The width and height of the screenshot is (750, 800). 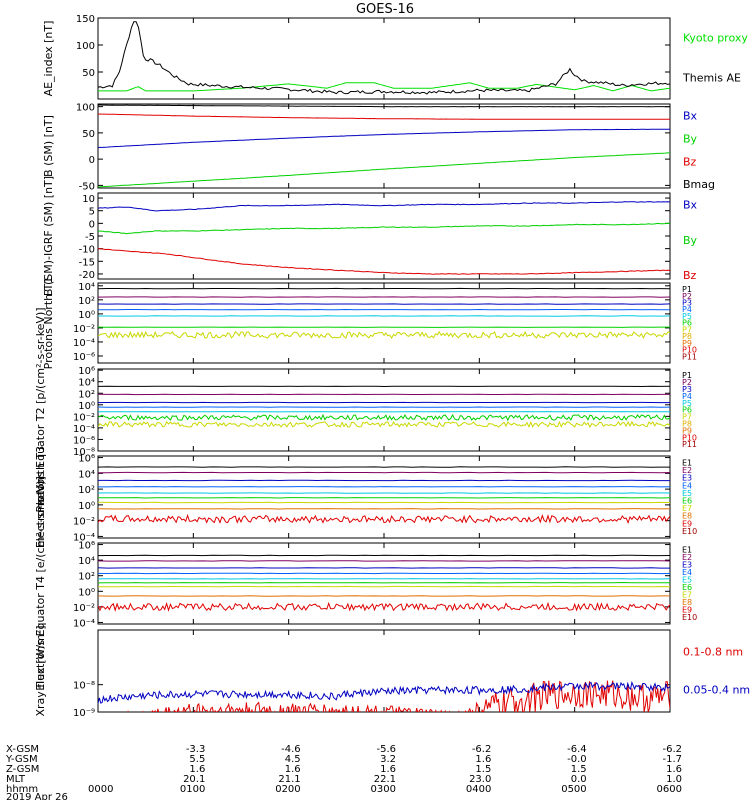 I want to click on x-axis-value: 1.0, so click(x=674, y=779).